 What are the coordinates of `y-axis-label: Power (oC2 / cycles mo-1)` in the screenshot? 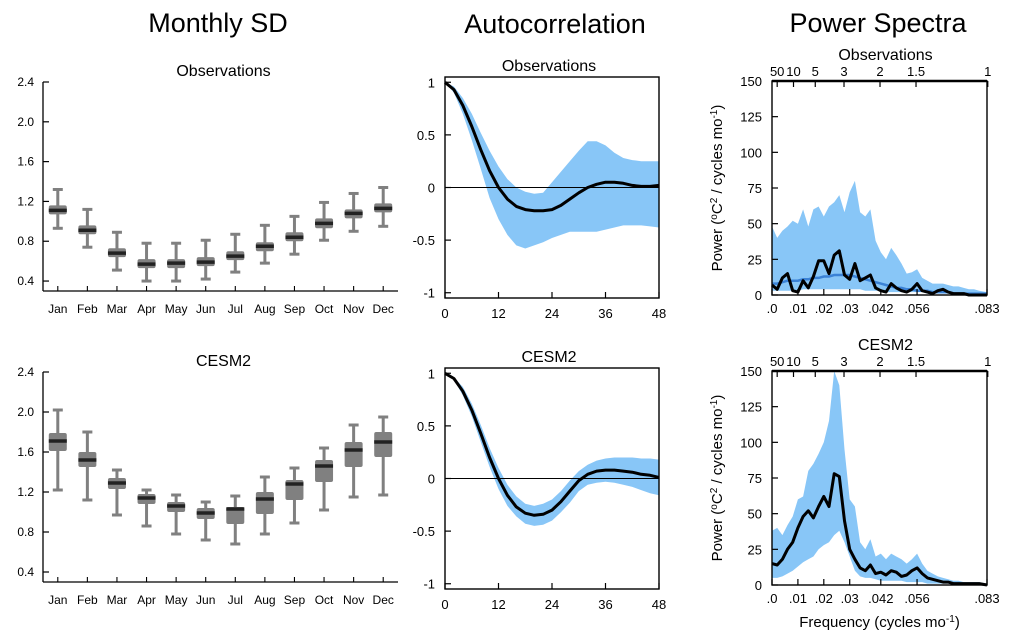 It's located at (718, 478).